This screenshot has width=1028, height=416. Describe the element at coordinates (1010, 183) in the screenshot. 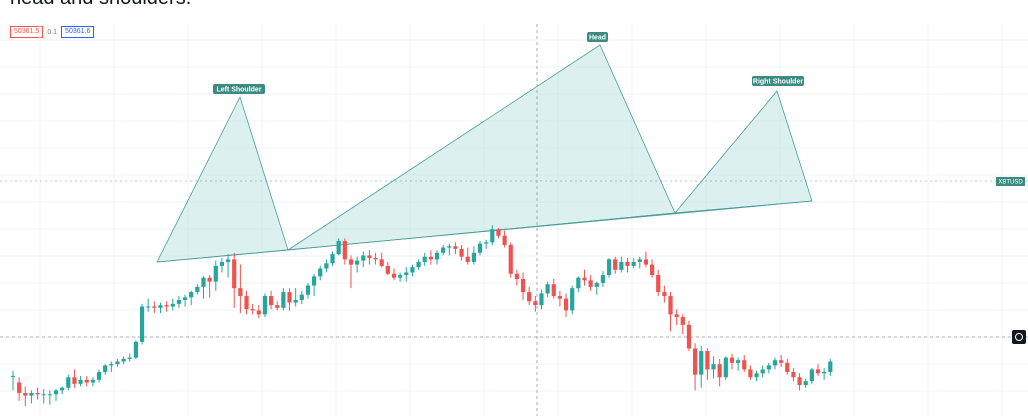

I see `symbol-tag-text: XBTUSD` at that location.